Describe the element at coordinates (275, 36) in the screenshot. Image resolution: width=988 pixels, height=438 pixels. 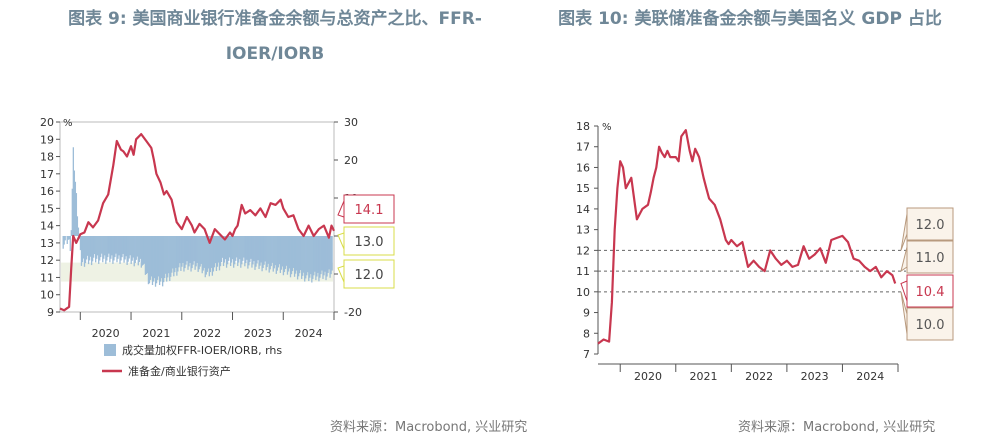
I see `chart-title-left: 图表 9: 美国商业银行准备金余额与总资产之比、FFR-IOER/IORB` at that location.